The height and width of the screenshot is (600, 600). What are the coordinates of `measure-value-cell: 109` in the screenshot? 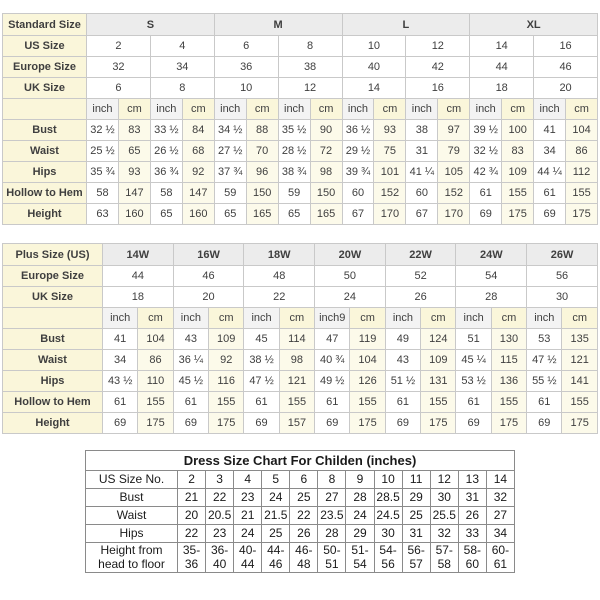 It's located at (226, 339).